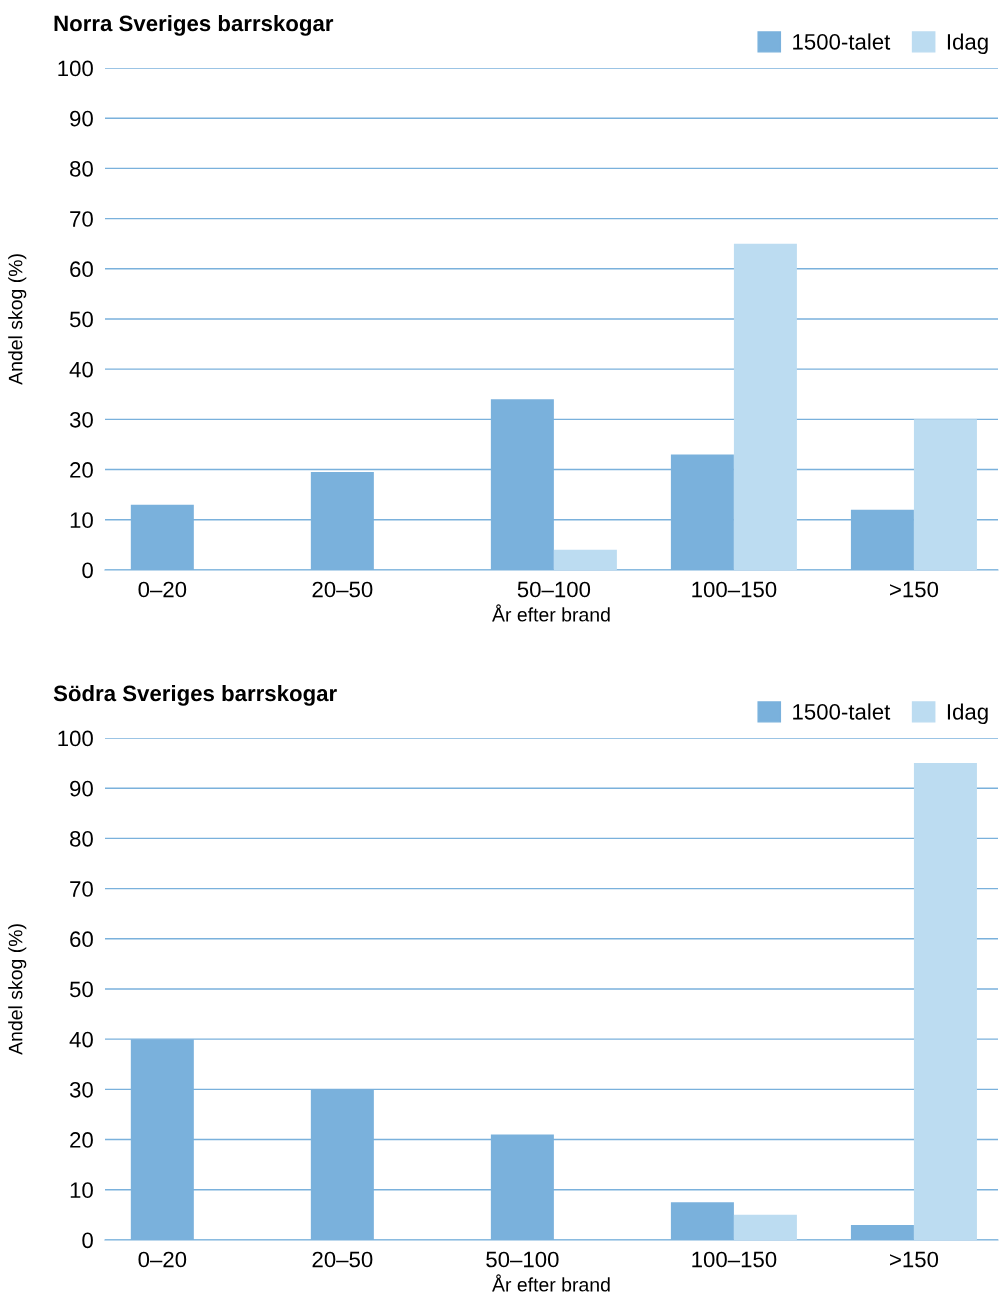  I want to click on chart-title: Södra Sveriges barrskogar, so click(195, 695).